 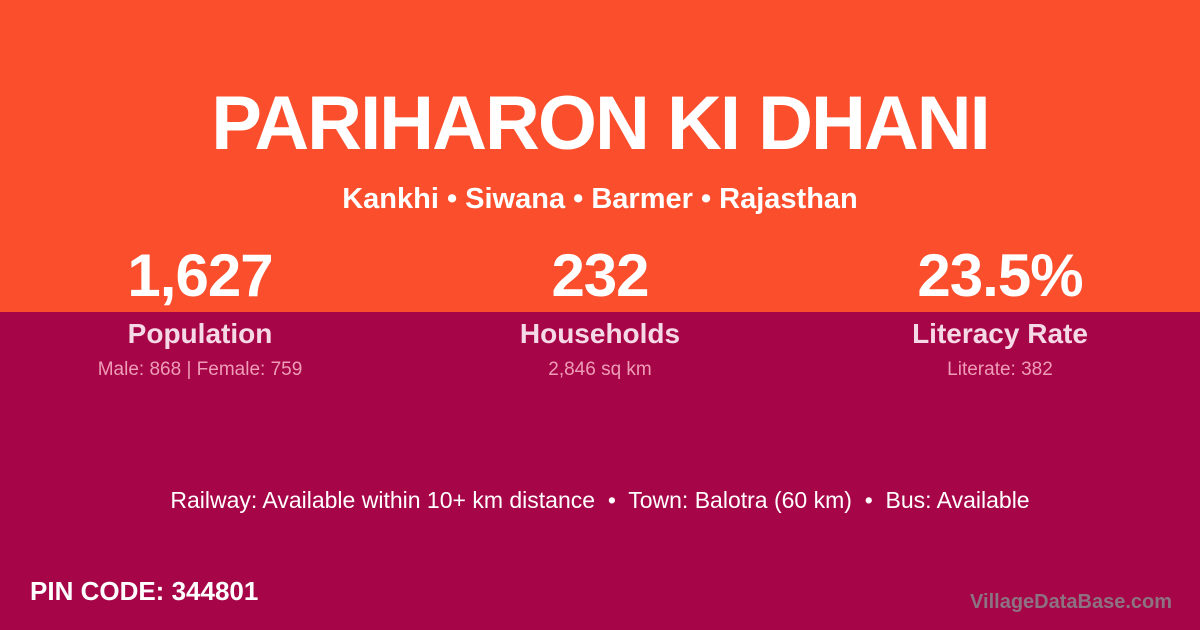 What do you see at coordinates (1000, 369) in the screenshot?
I see `literacy-detail: Literate: 382` at bounding box center [1000, 369].